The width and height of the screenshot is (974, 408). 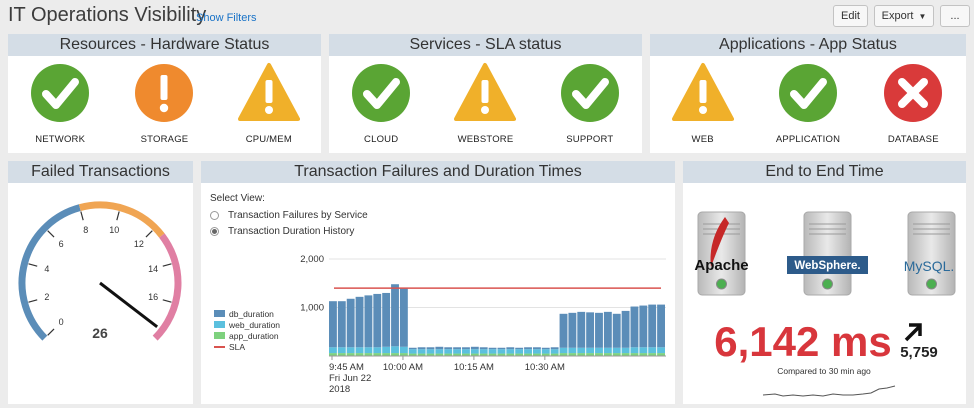 I want to click on radio-button-selected, so click(x=214, y=231).